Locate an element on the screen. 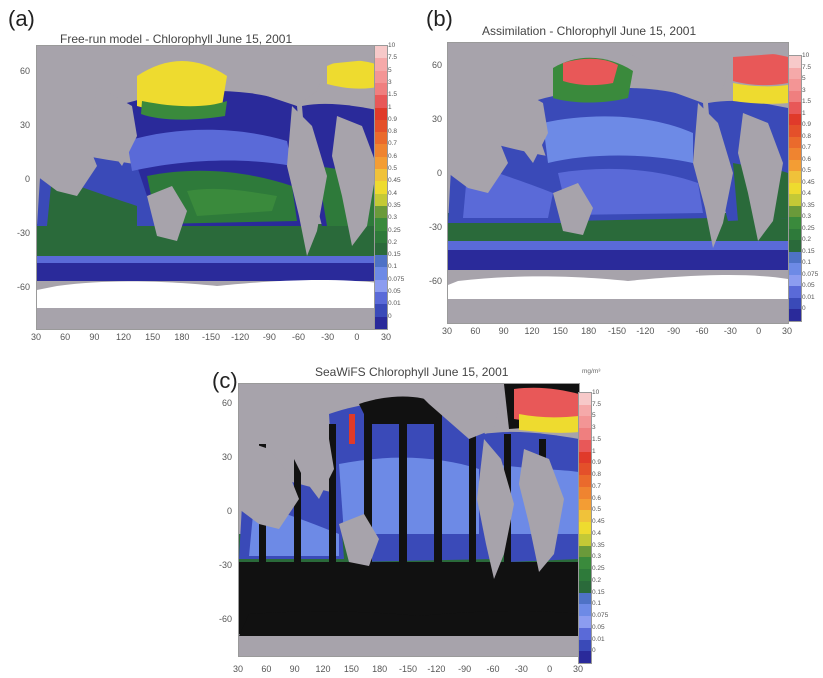  colorbar-label: 5 is located at coordinates (390, 70).